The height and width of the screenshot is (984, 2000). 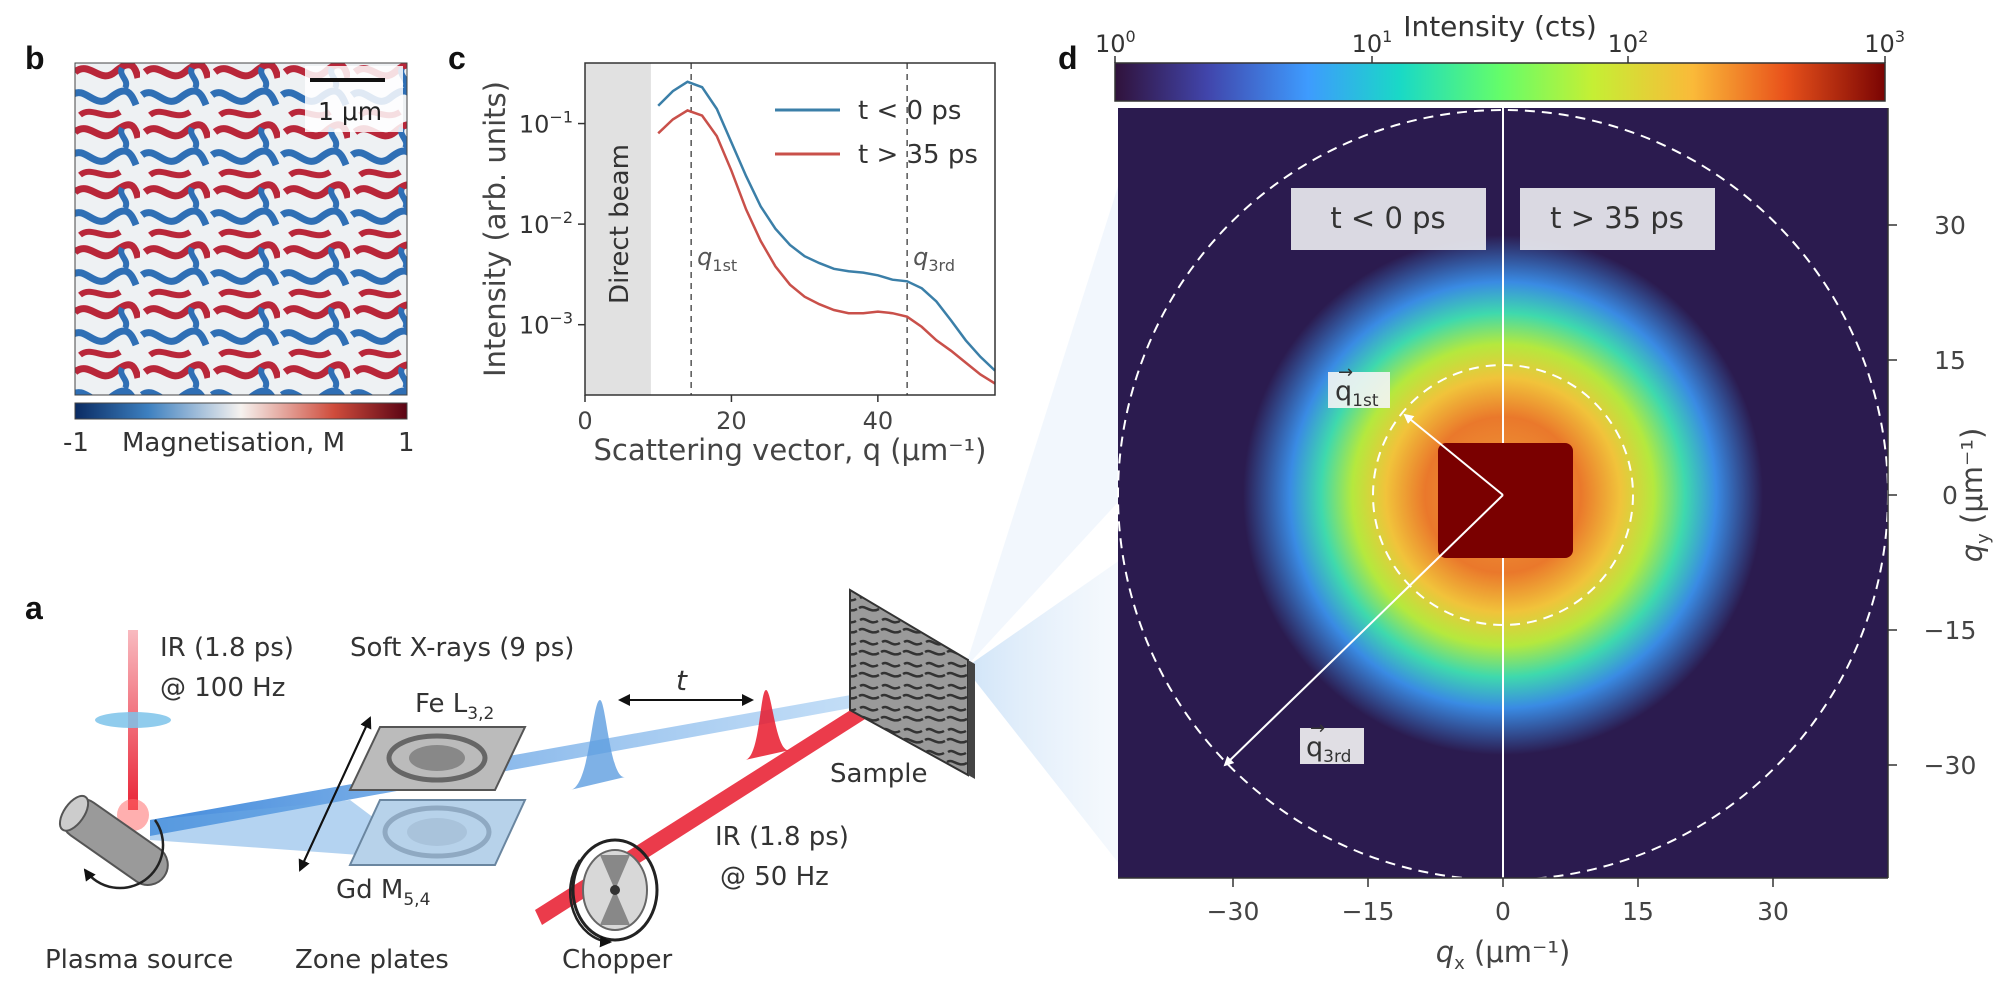 I want to click on q1st-dashed-circle, so click(x=1503, y=495).